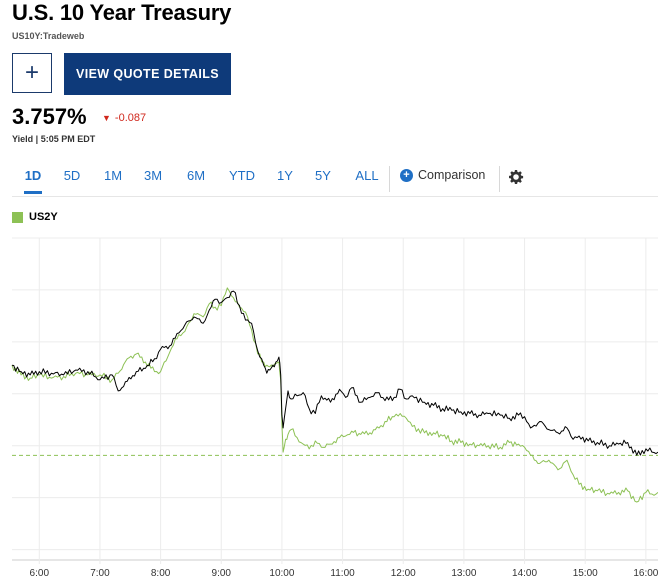  I want to click on tab-6m: 6M, so click(196, 175).